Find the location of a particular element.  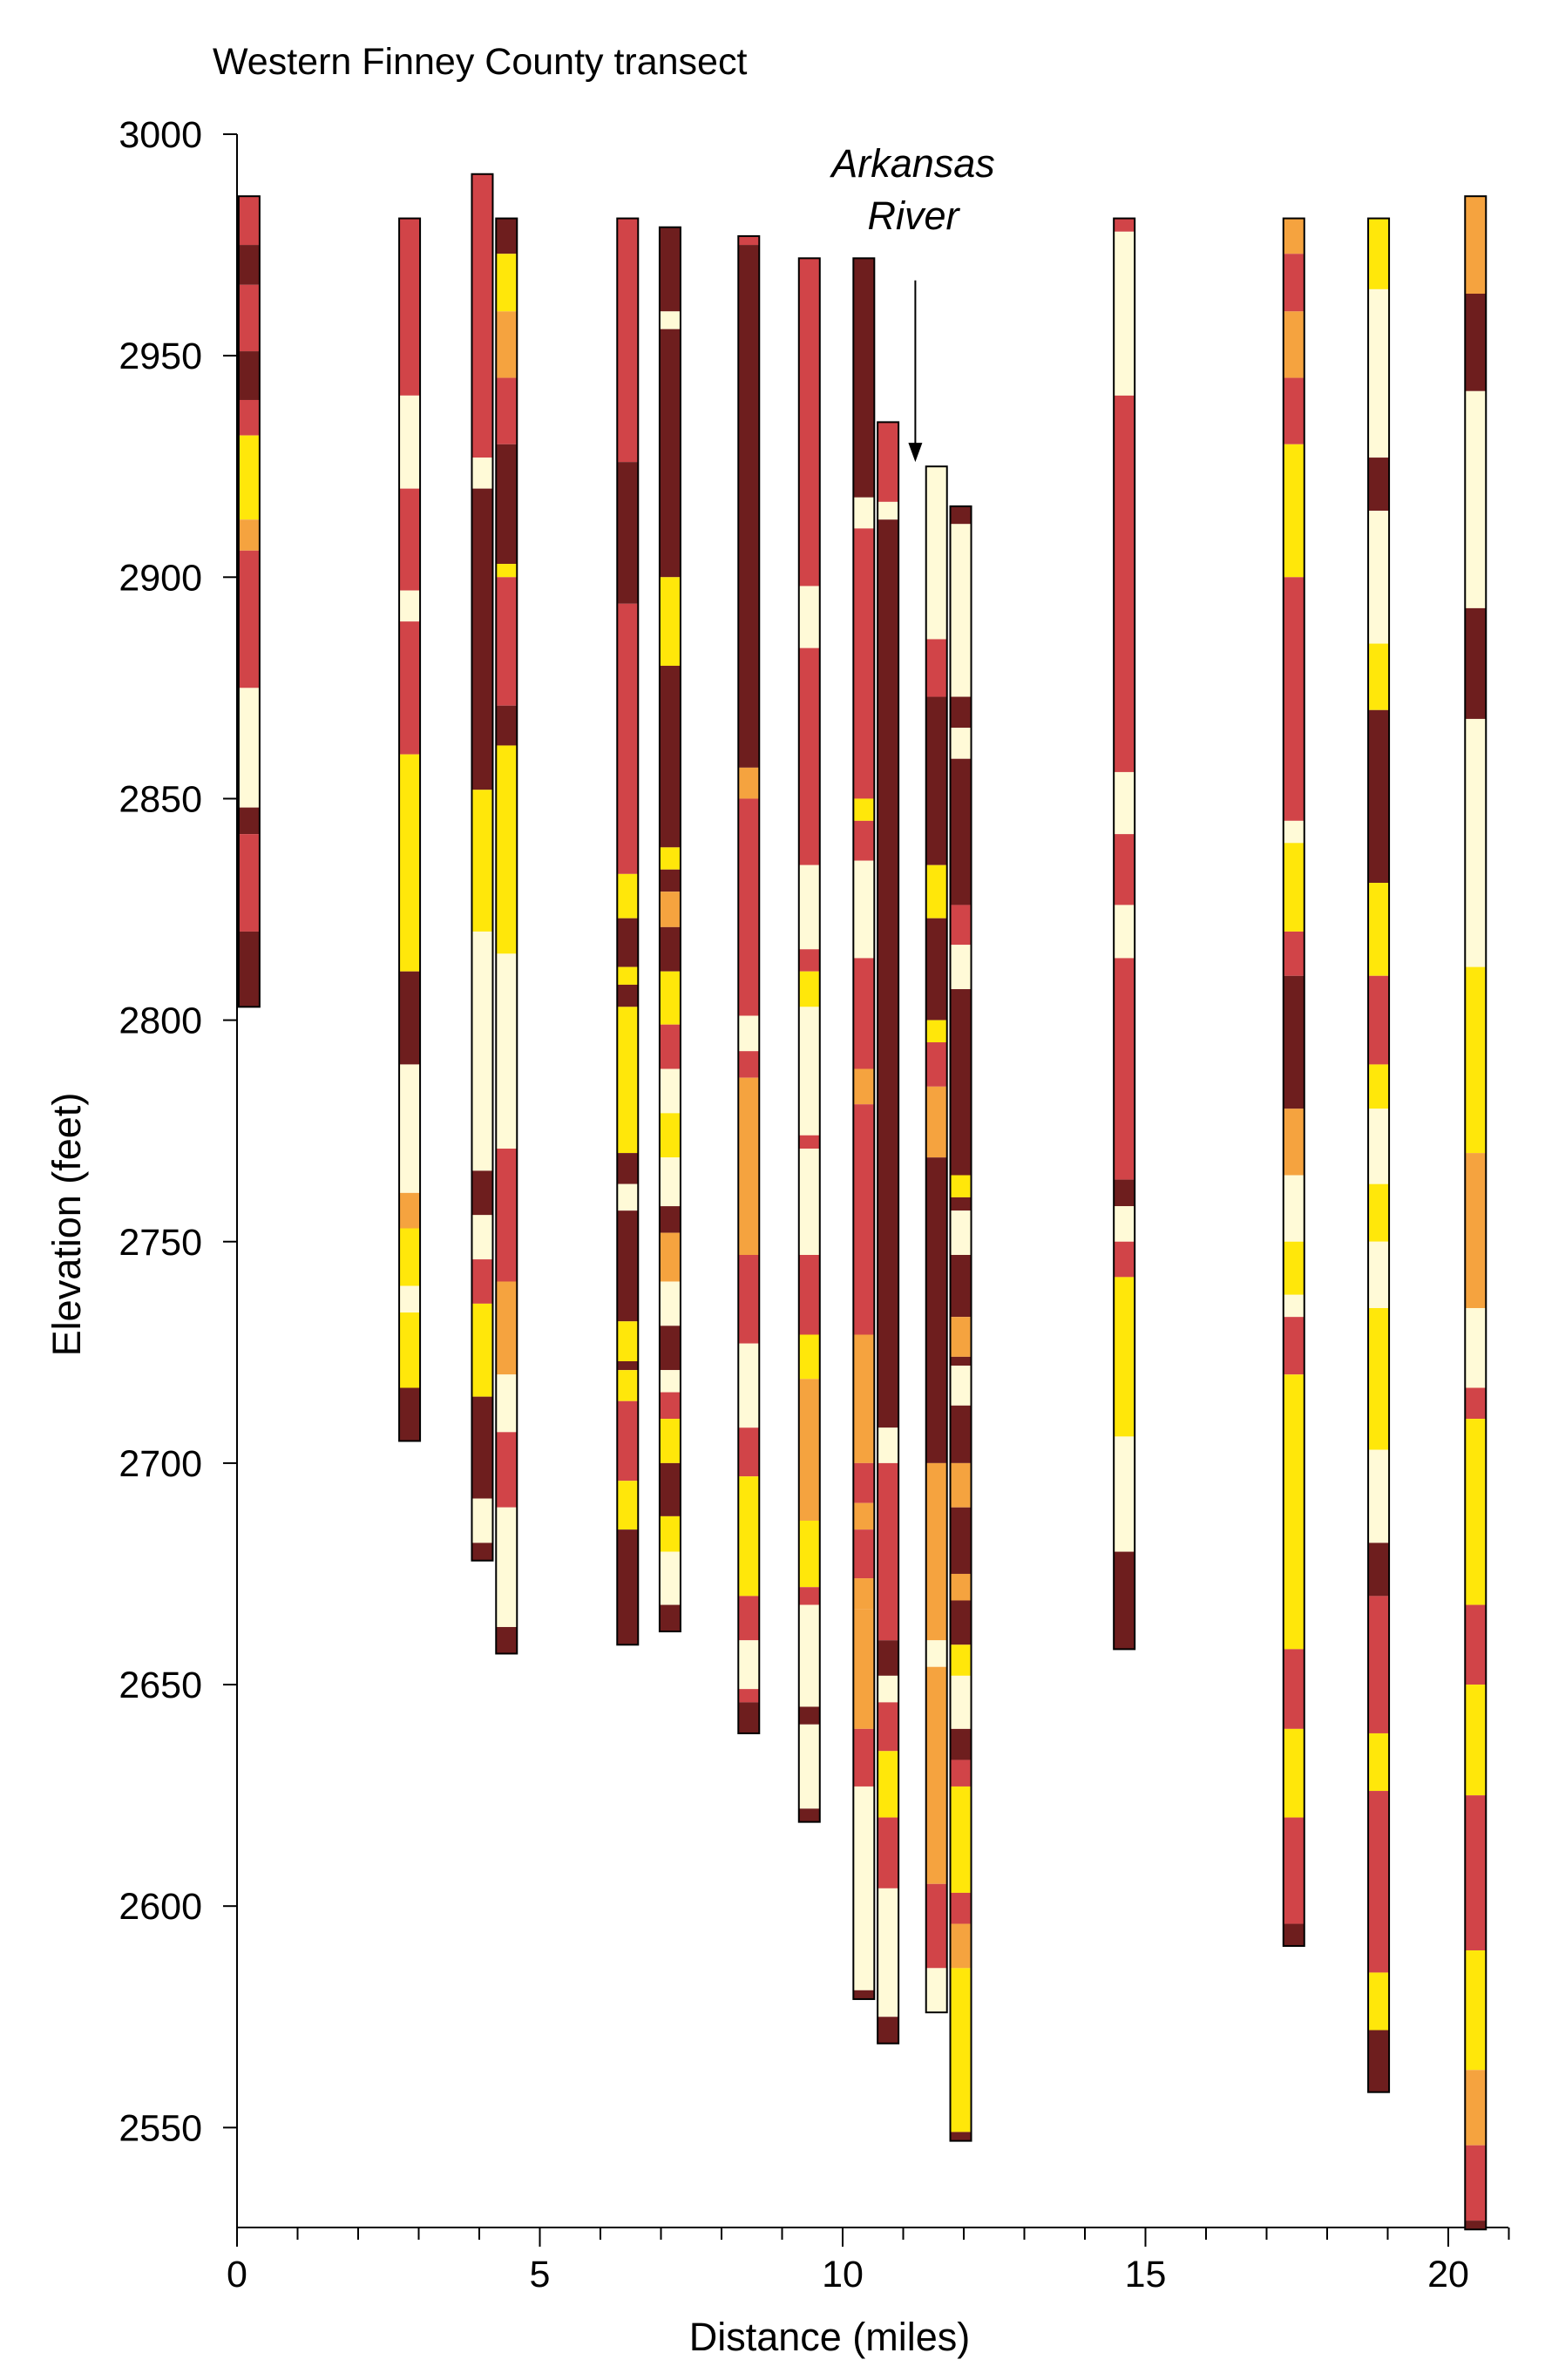

x-tick-label: 20 is located at coordinates (1448, 2274).